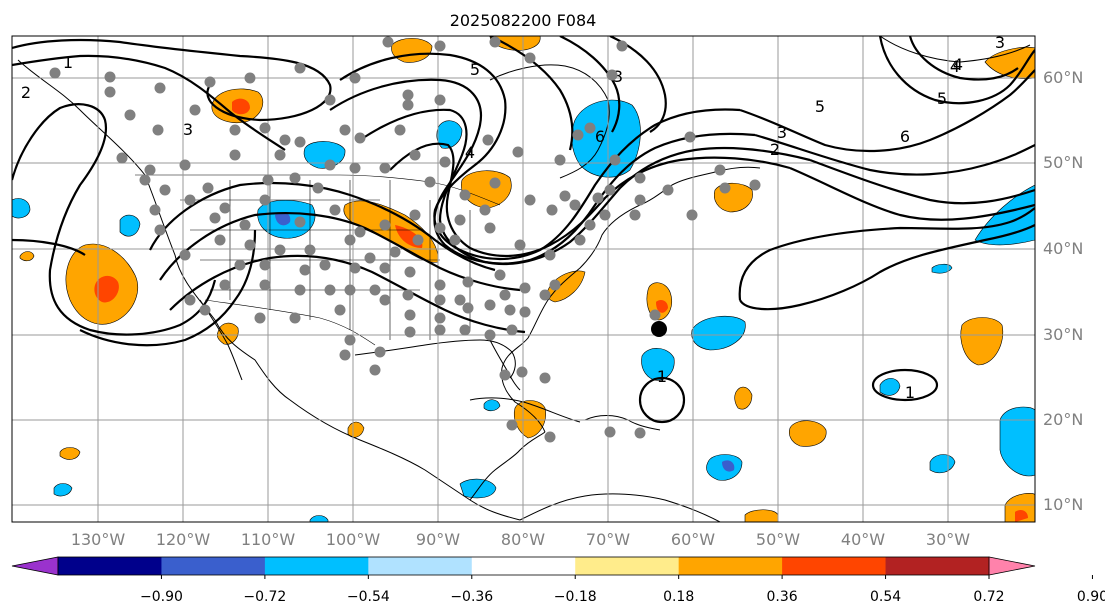 The image size is (1105, 615). What do you see at coordinates (435, 359) in the screenshot?
I see `gulf-coast` at bounding box center [435, 359].